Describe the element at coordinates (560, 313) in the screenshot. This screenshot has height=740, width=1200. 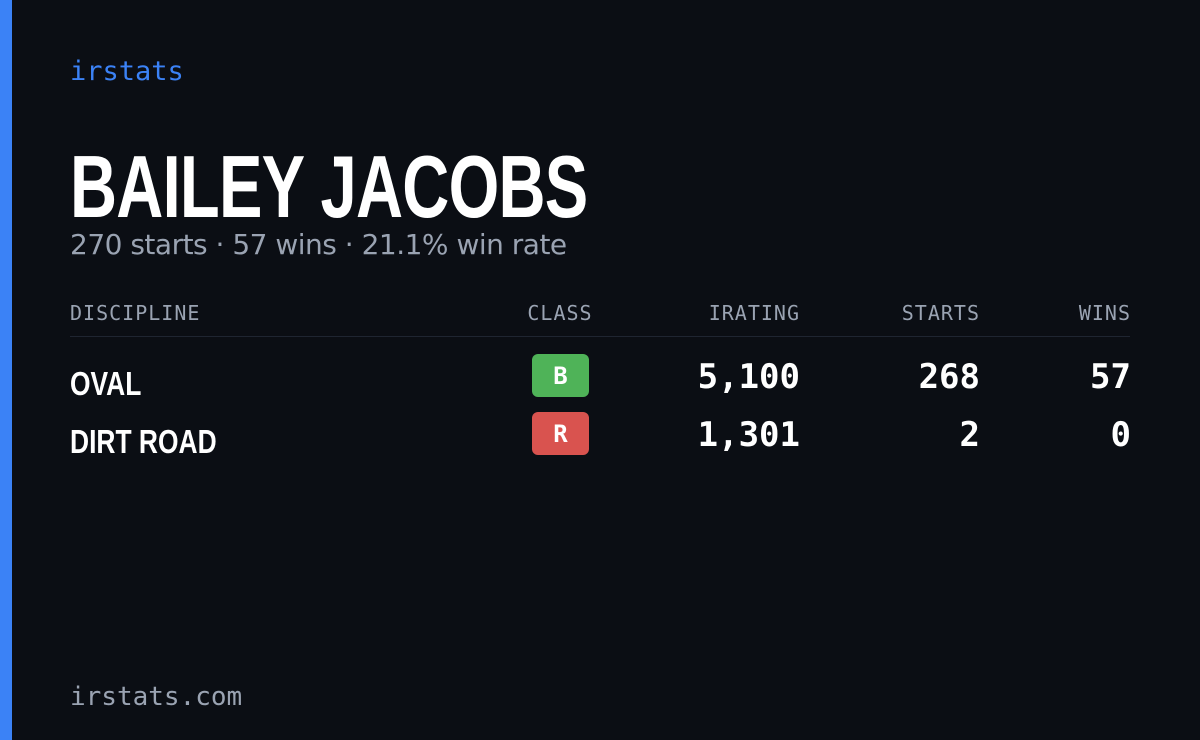
I see `column-header: CLASS` at that location.